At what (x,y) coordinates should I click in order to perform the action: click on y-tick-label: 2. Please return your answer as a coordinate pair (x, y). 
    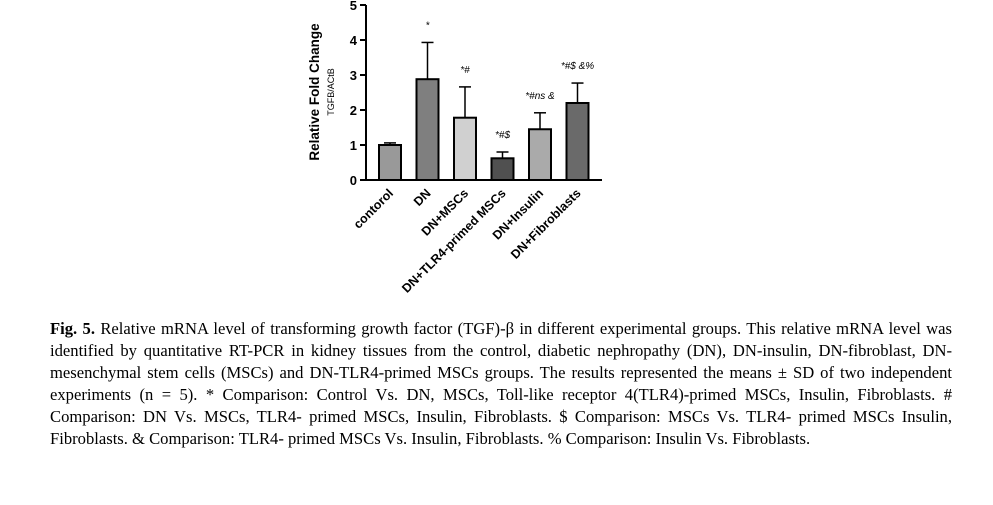
    Looking at the image, I should click on (353, 110).